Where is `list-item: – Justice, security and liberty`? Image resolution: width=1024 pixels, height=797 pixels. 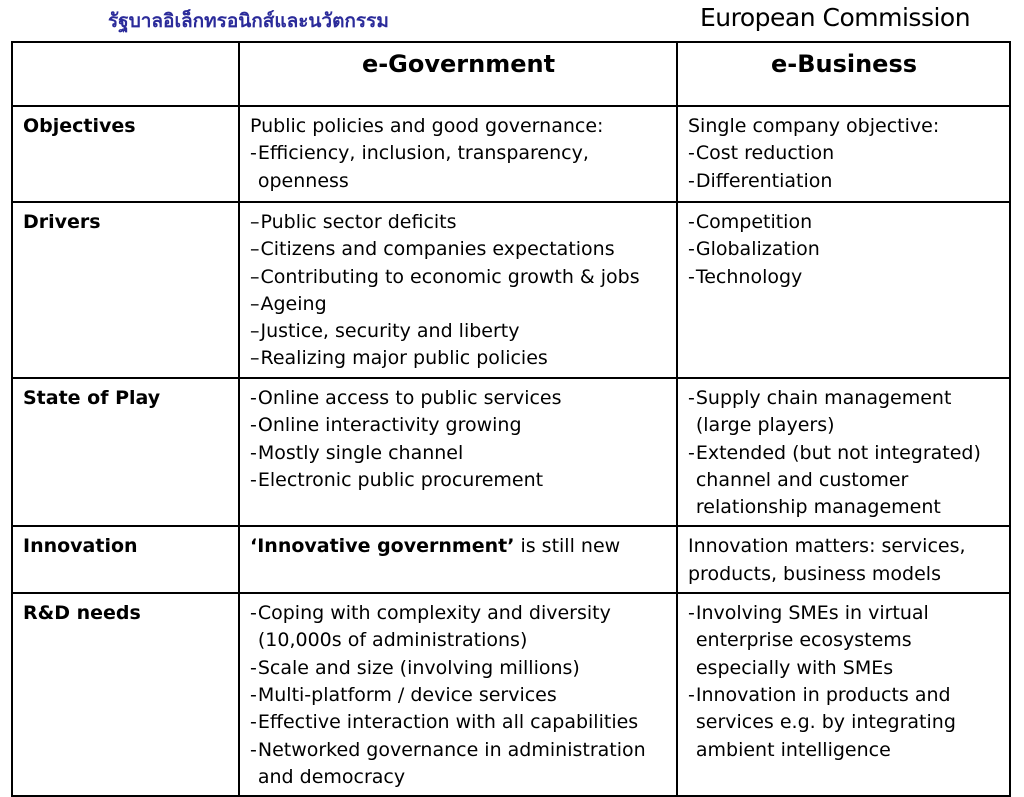
list-item: – Justice, security and liberty is located at coordinates (458, 331).